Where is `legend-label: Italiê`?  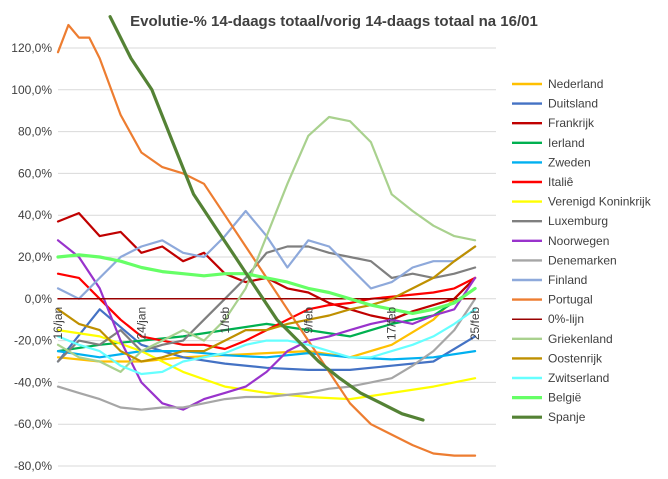
legend-label: Italiê is located at coordinates (561, 182).